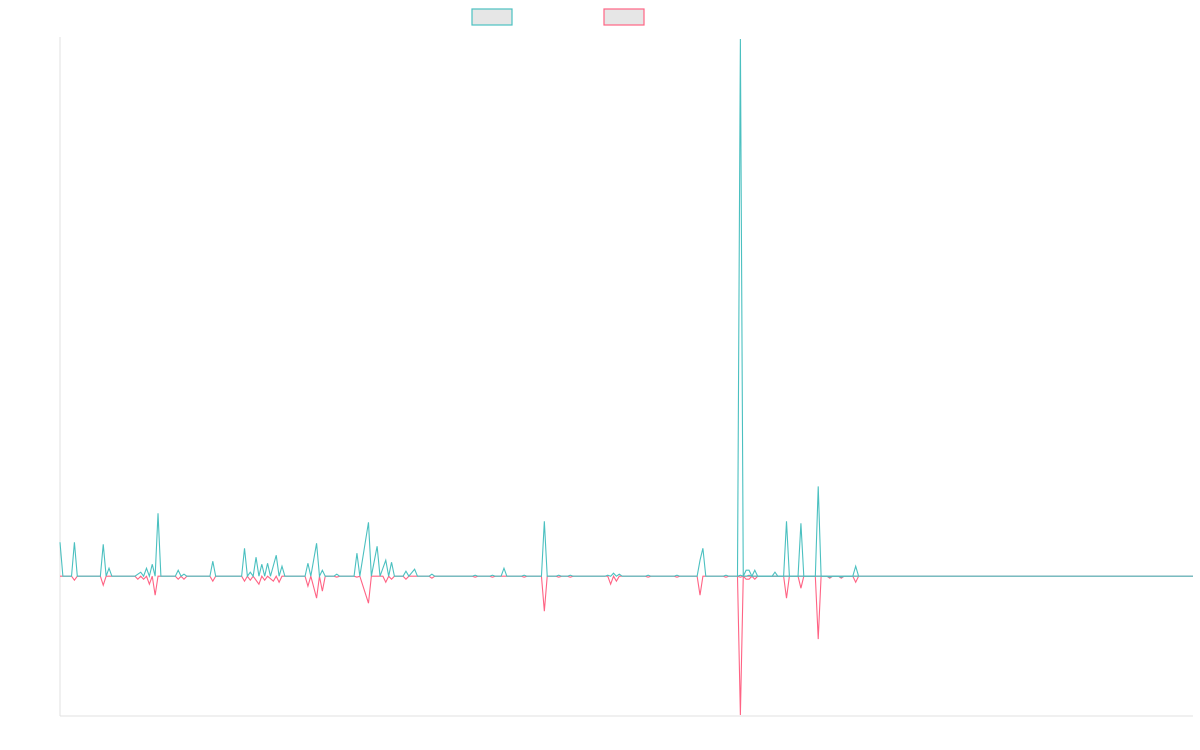 Image resolution: width=1200 pixels, height=750 pixels. Describe the element at coordinates (558, 17) in the screenshot. I see `legend` at that location.